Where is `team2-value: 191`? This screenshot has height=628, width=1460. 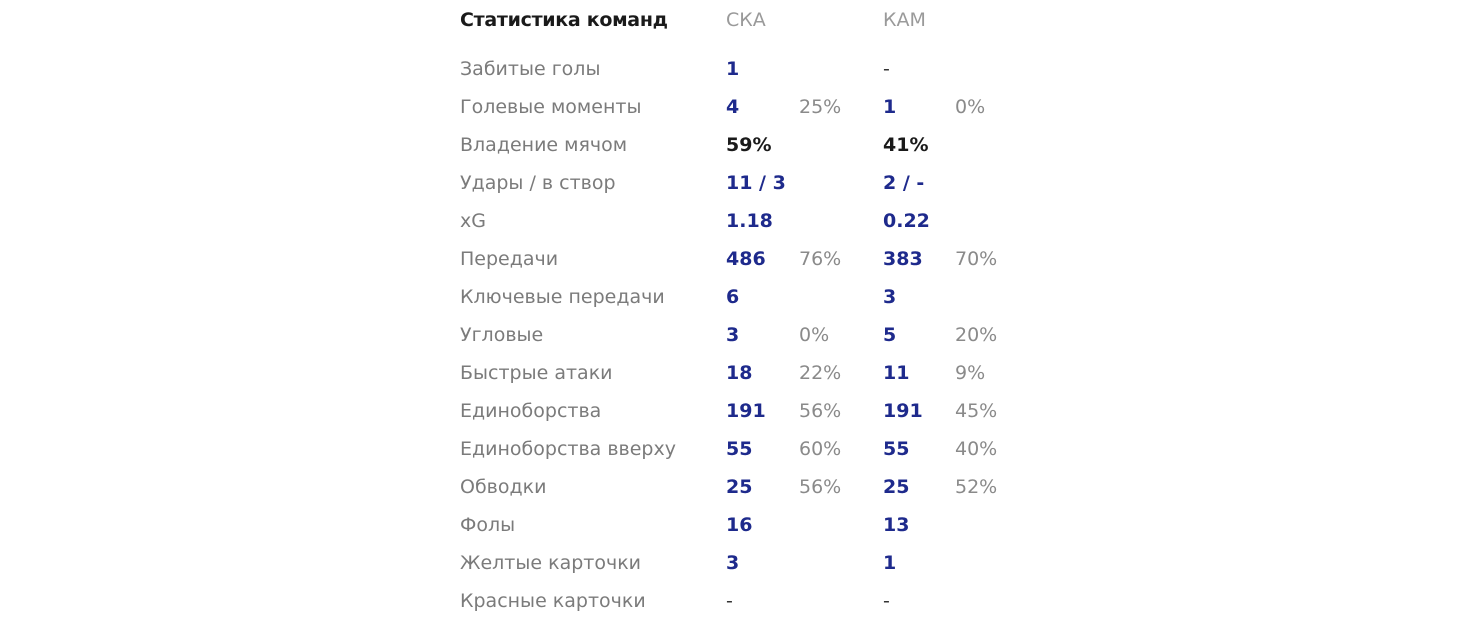 team2-value: 191 is located at coordinates (903, 411).